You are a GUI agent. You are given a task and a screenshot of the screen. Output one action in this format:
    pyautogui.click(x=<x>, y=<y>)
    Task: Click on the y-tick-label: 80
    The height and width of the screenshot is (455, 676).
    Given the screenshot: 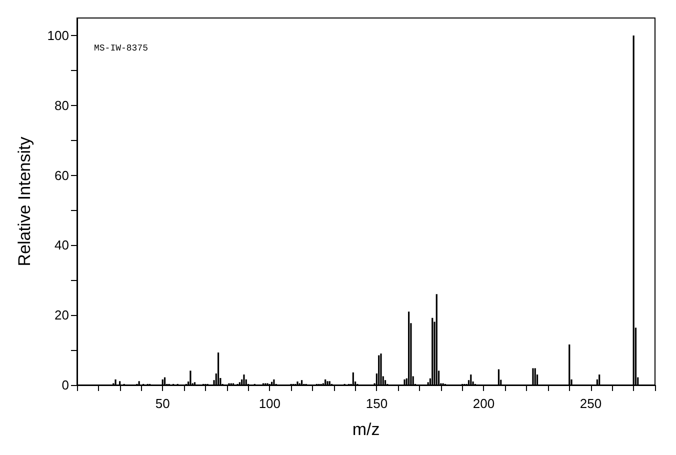 What is the action you would take?
    pyautogui.click(x=61, y=105)
    